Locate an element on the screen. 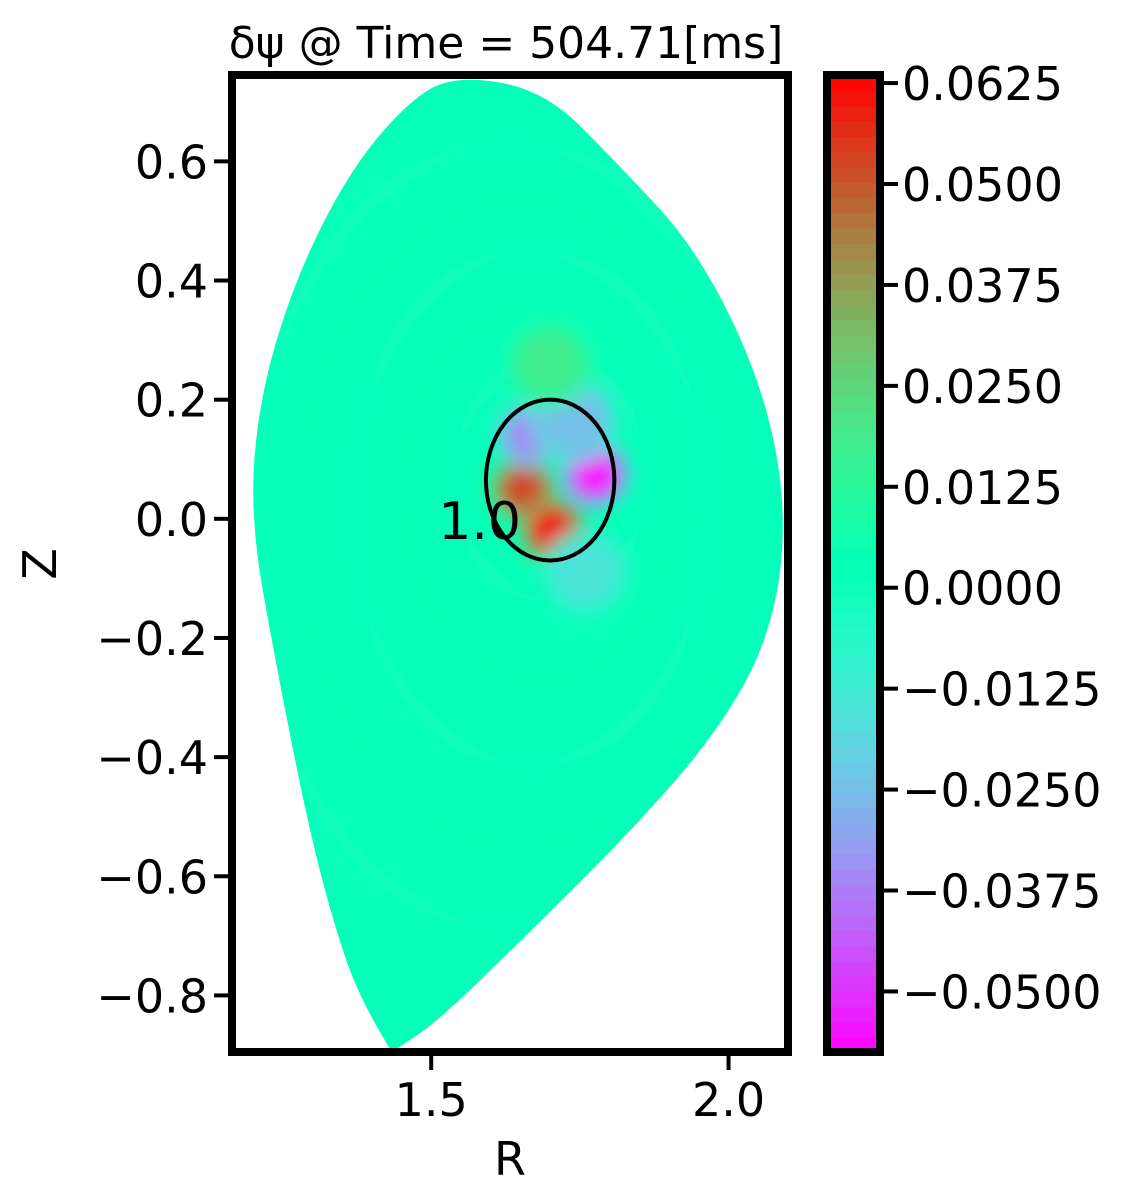  colorbar-tick-label: 0.0125 is located at coordinates (982, 488).